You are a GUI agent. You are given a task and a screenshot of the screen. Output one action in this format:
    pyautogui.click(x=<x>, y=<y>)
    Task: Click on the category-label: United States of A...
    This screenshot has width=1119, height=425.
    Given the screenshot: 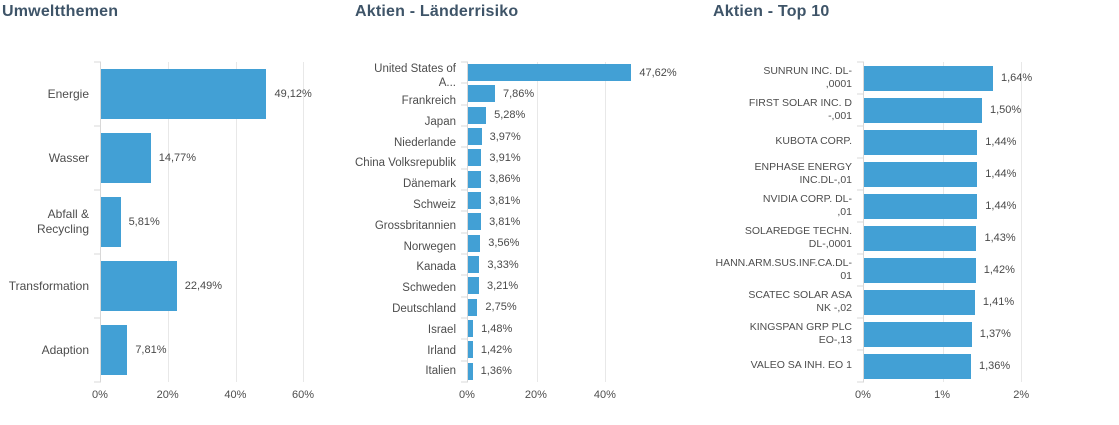 What is the action you would take?
    pyautogui.click(x=415, y=76)
    